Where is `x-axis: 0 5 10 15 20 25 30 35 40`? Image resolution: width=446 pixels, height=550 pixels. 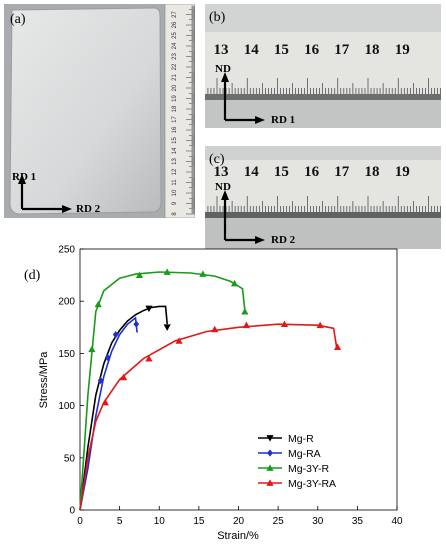
x-axis: 0 5 10 15 20 25 30 35 40 is located at coordinates (240, 516).